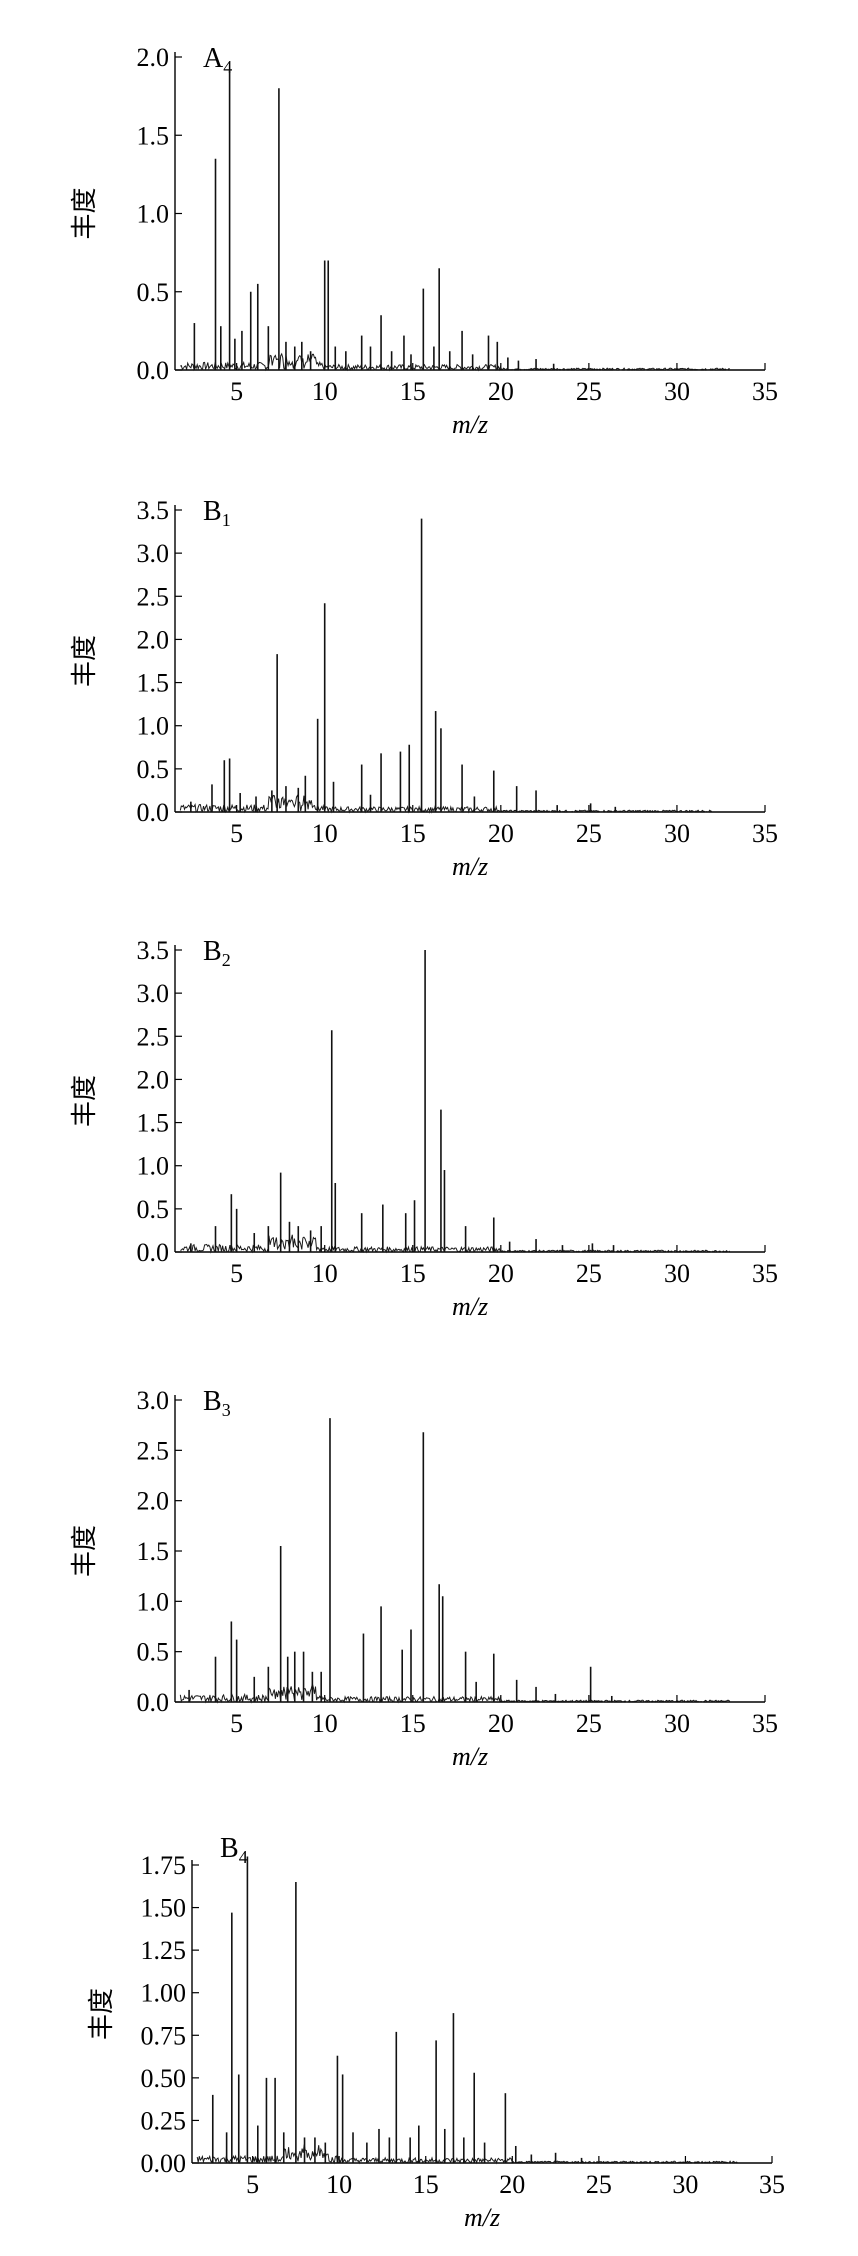 Image resolution: width=858 pixels, height=2256 pixels. I want to click on y-tick-label: 1.25, so click(164, 1950).